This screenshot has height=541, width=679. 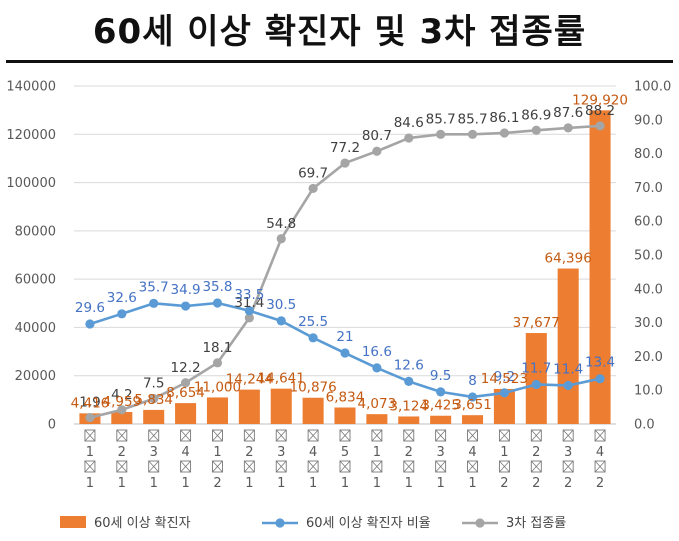 I want to click on vaccination-rate-label: 31.4, so click(x=249, y=303).